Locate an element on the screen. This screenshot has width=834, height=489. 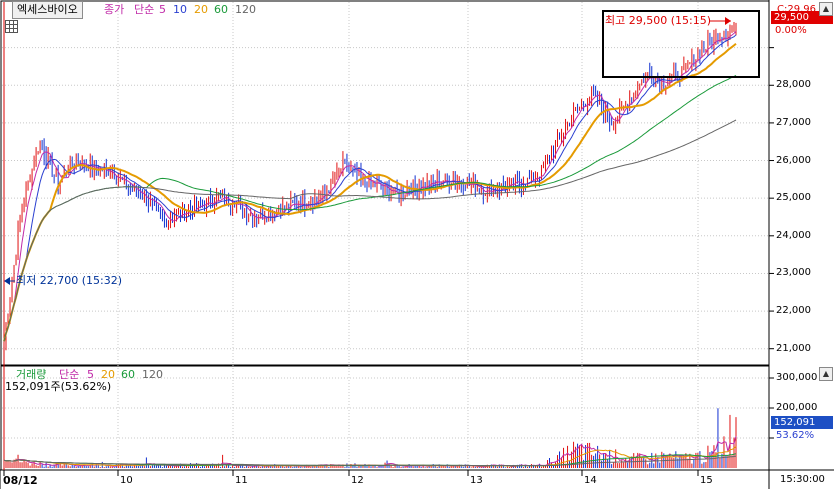
price-tick-label: 23,000 is located at coordinates (793, 273).